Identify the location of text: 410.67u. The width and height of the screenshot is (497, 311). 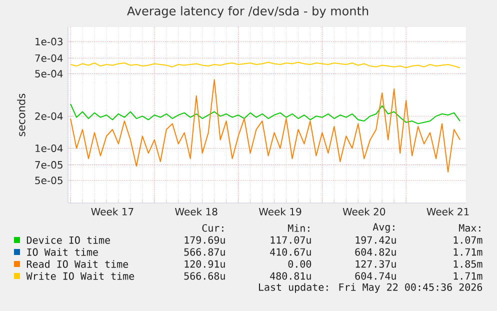
(290, 252).